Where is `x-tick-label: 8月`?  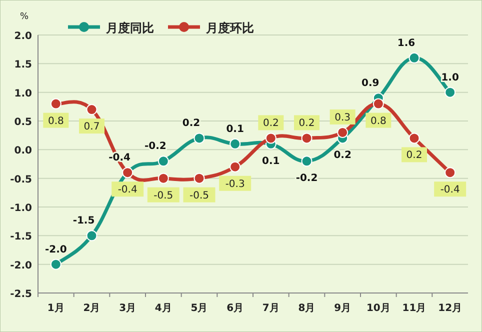 x-tick-label: 8月 is located at coordinates (307, 308).